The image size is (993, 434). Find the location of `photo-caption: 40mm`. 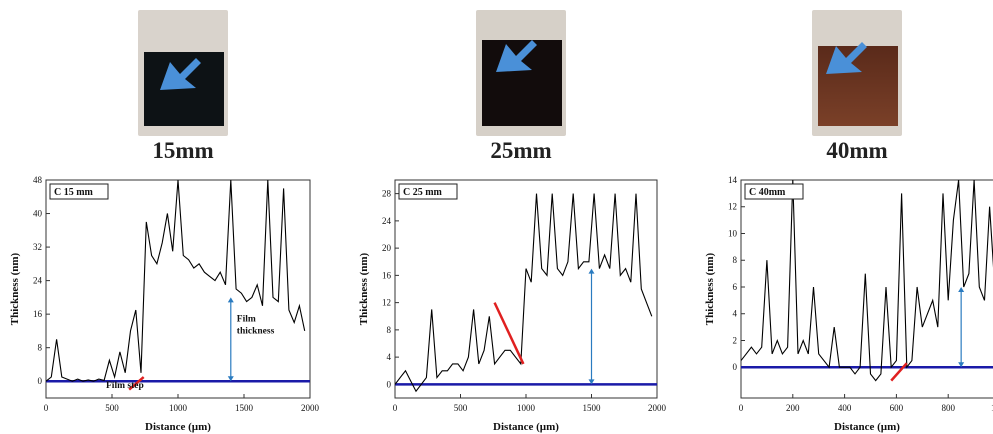

photo-caption: 40mm is located at coordinates (857, 150).